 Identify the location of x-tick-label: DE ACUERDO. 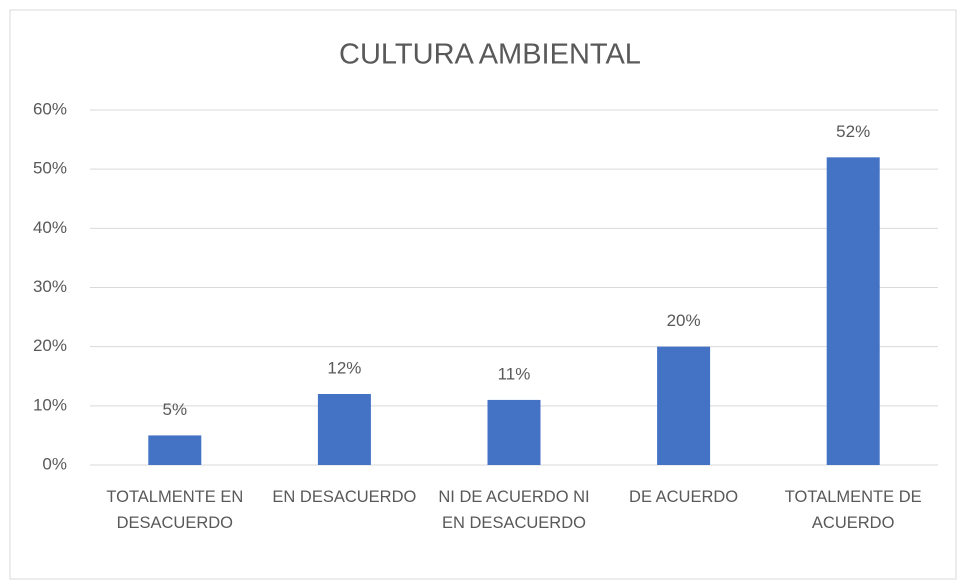
(684, 497).